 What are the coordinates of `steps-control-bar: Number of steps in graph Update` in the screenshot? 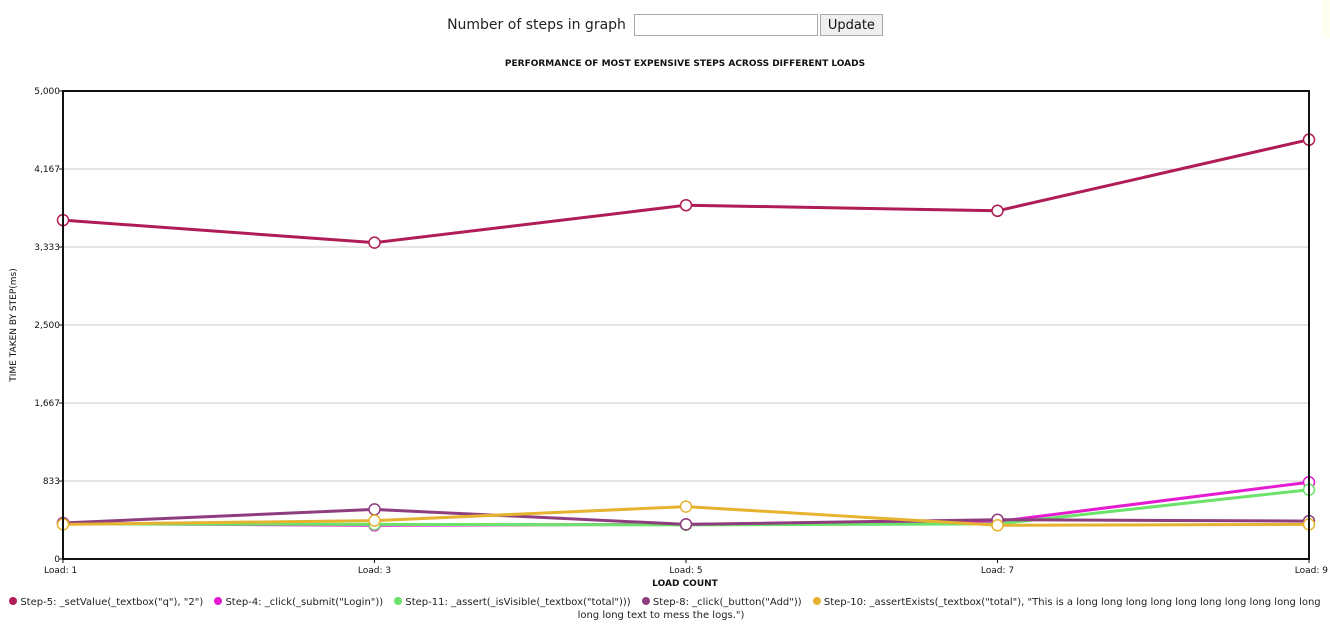 It's located at (665, 25).